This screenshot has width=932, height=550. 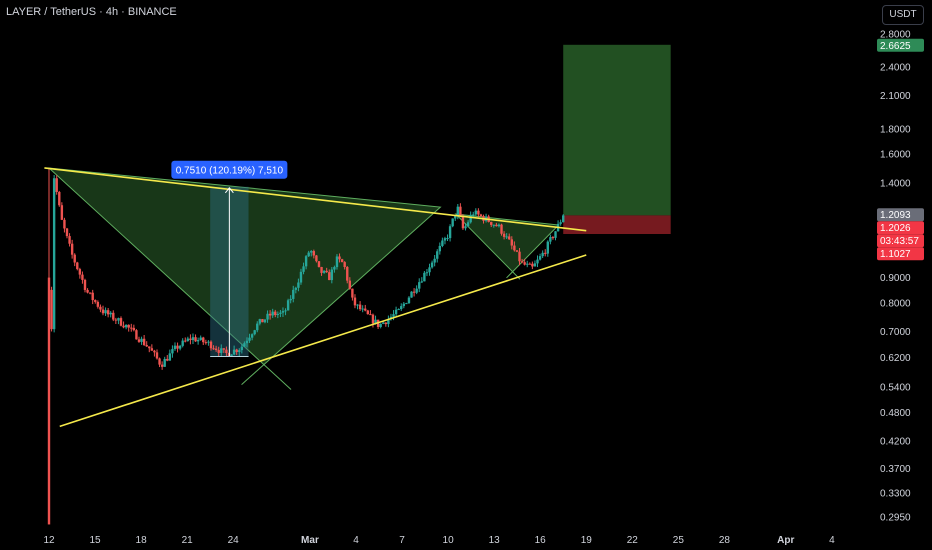 What do you see at coordinates (617, 225) in the screenshot?
I see `stop-zone` at bounding box center [617, 225].